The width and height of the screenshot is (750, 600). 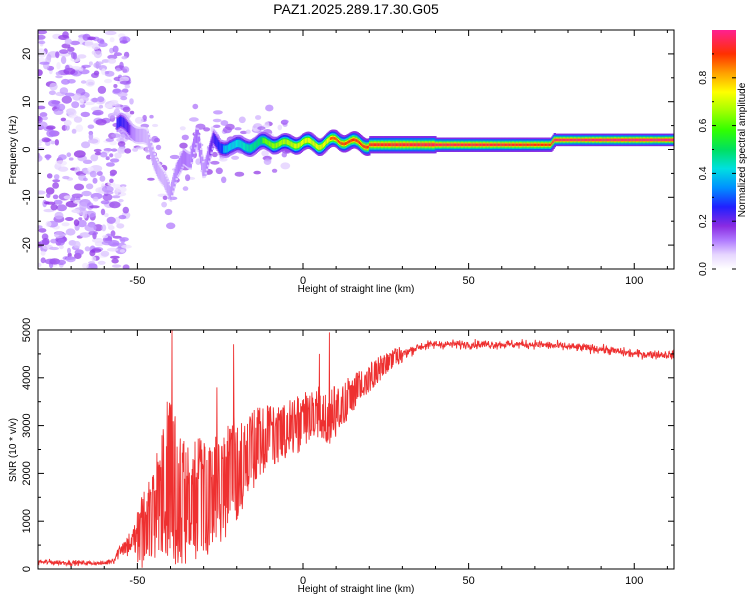 What do you see at coordinates (13, 150) in the screenshot?
I see `spectrogram-ylabel: Frequency (Hz)` at bounding box center [13, 150].